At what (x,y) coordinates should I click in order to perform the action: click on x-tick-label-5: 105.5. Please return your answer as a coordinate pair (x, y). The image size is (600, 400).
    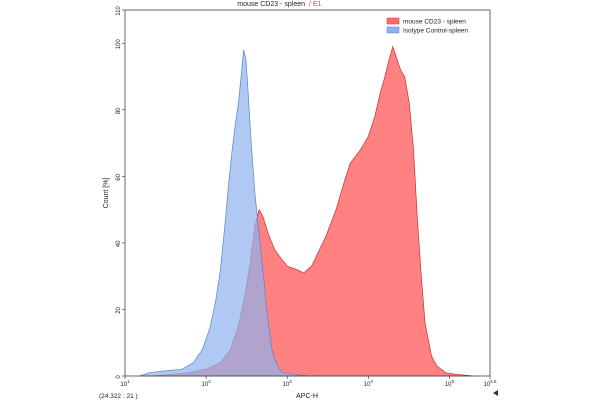
    Looking at the image, I should click on (490, 383).